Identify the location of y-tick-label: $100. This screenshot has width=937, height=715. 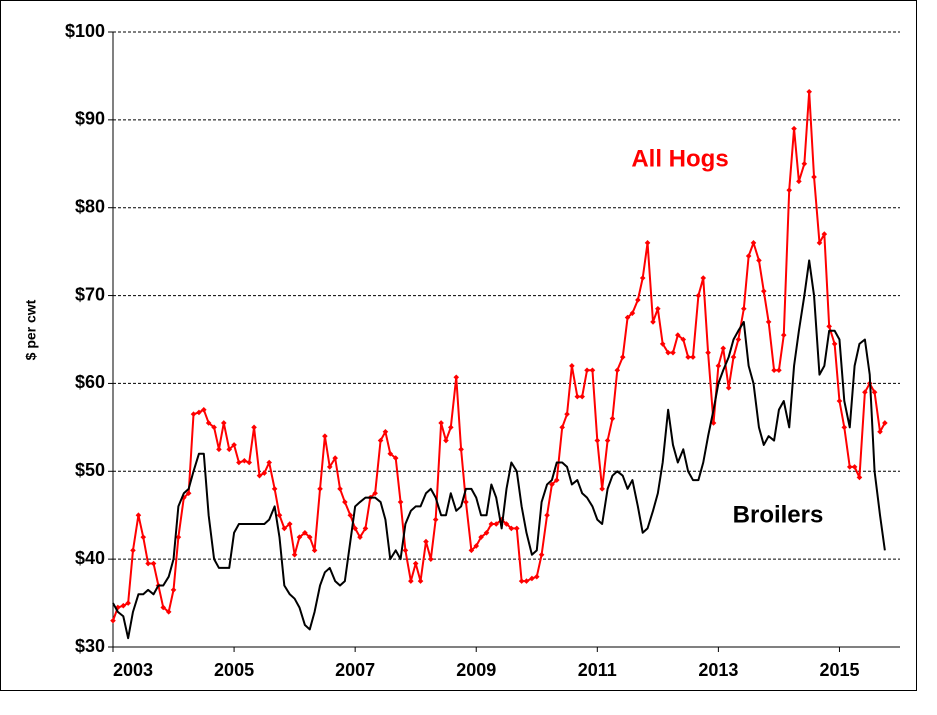
(85, 31).